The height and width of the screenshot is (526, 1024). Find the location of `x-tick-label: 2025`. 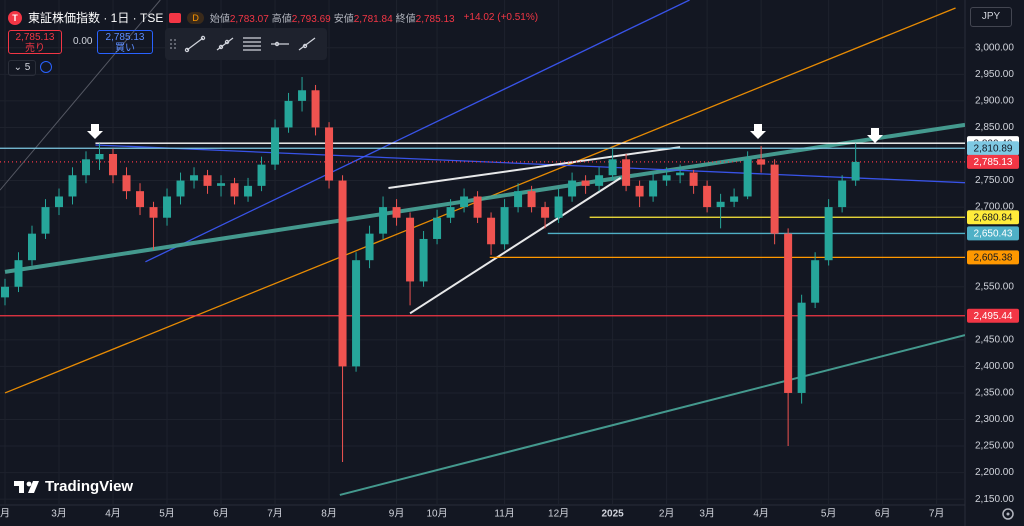

x-tick-label: 2025 is located at coordinates (612, 514).